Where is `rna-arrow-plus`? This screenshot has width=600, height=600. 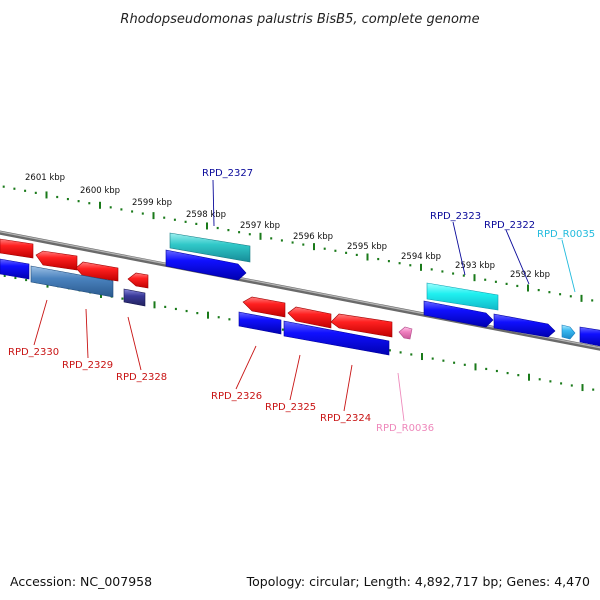
rna-arrow-plus is located at coordinates (568, 332).